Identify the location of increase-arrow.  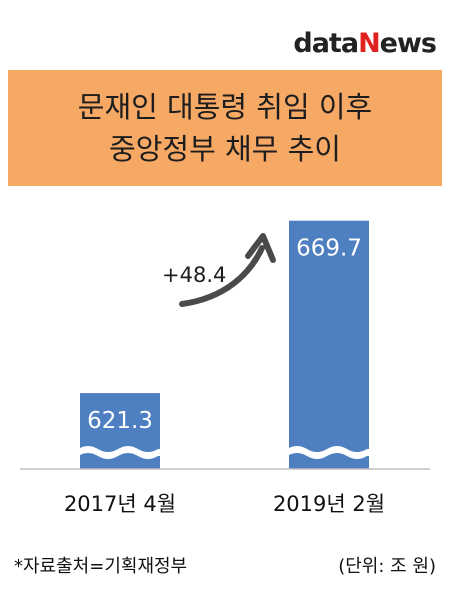
(222, 276).